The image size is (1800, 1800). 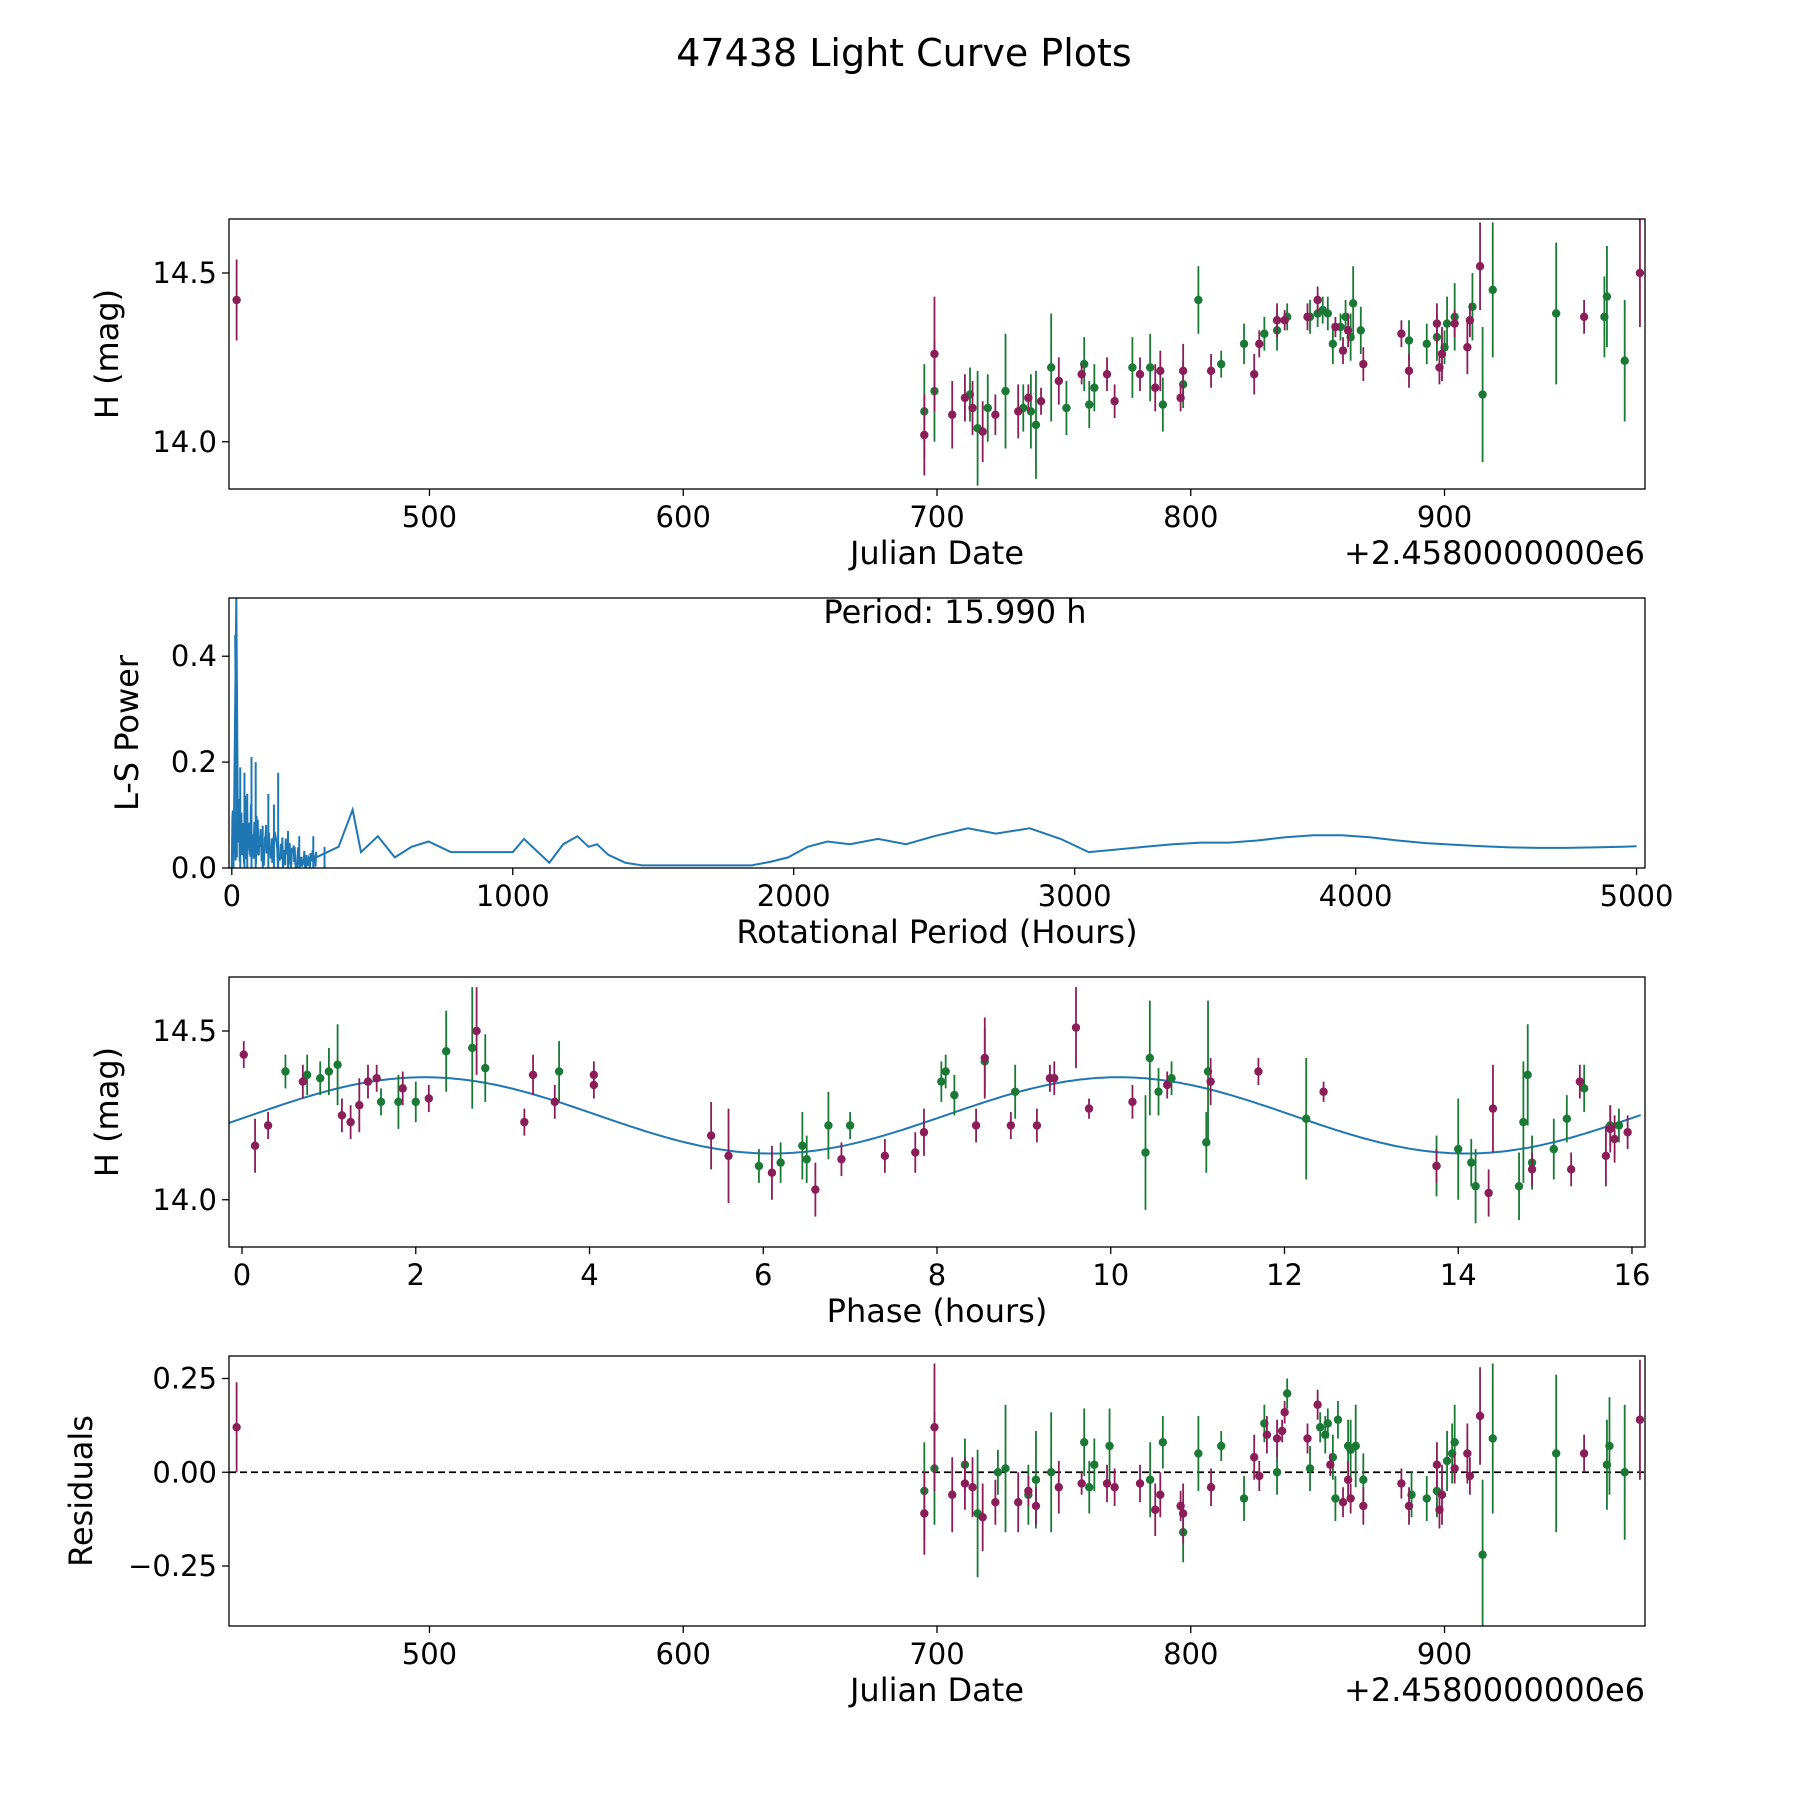 I want to click on y-tick-label: 0.00, so click(x=184, y=1472).